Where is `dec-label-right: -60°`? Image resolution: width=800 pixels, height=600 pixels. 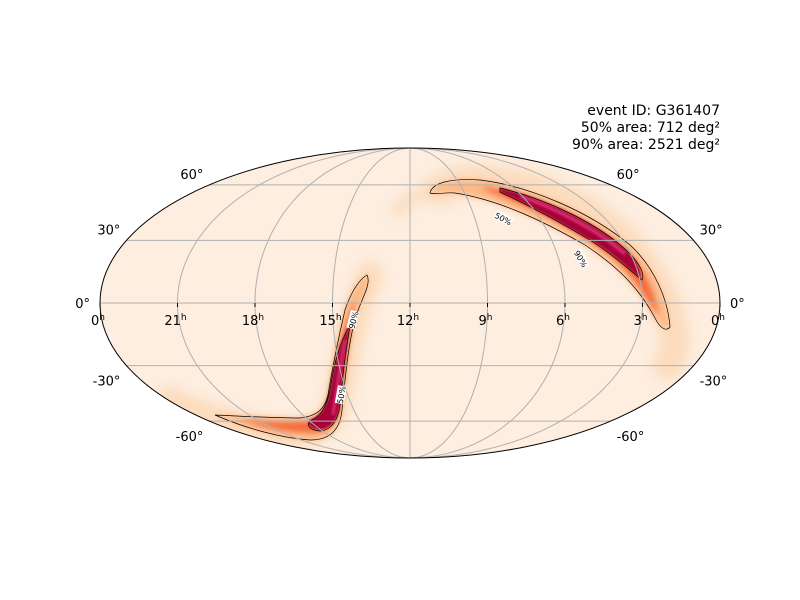 dec-label-right: -60° is located at coordinates (631, 437).